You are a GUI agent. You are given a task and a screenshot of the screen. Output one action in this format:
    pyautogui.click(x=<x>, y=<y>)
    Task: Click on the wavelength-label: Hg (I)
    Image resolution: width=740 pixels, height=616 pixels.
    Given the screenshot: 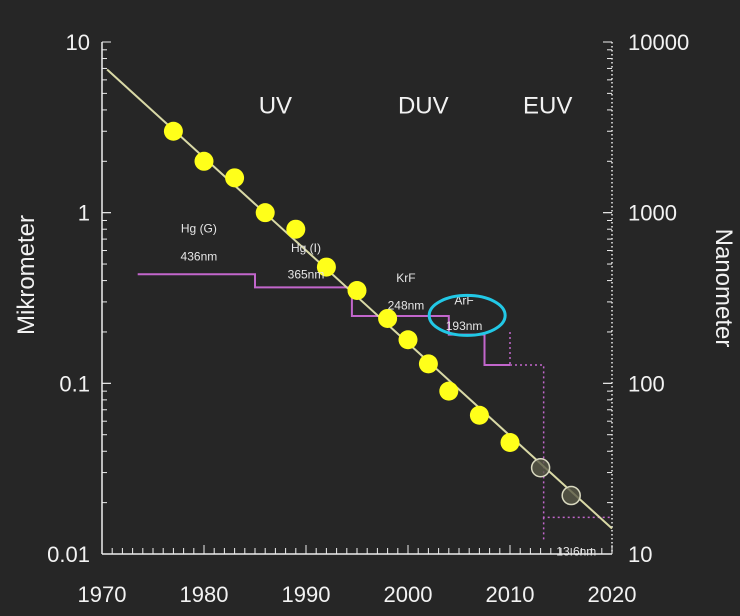 What is the action you would take?
    pyautogui.click(x=306, y=248)
    